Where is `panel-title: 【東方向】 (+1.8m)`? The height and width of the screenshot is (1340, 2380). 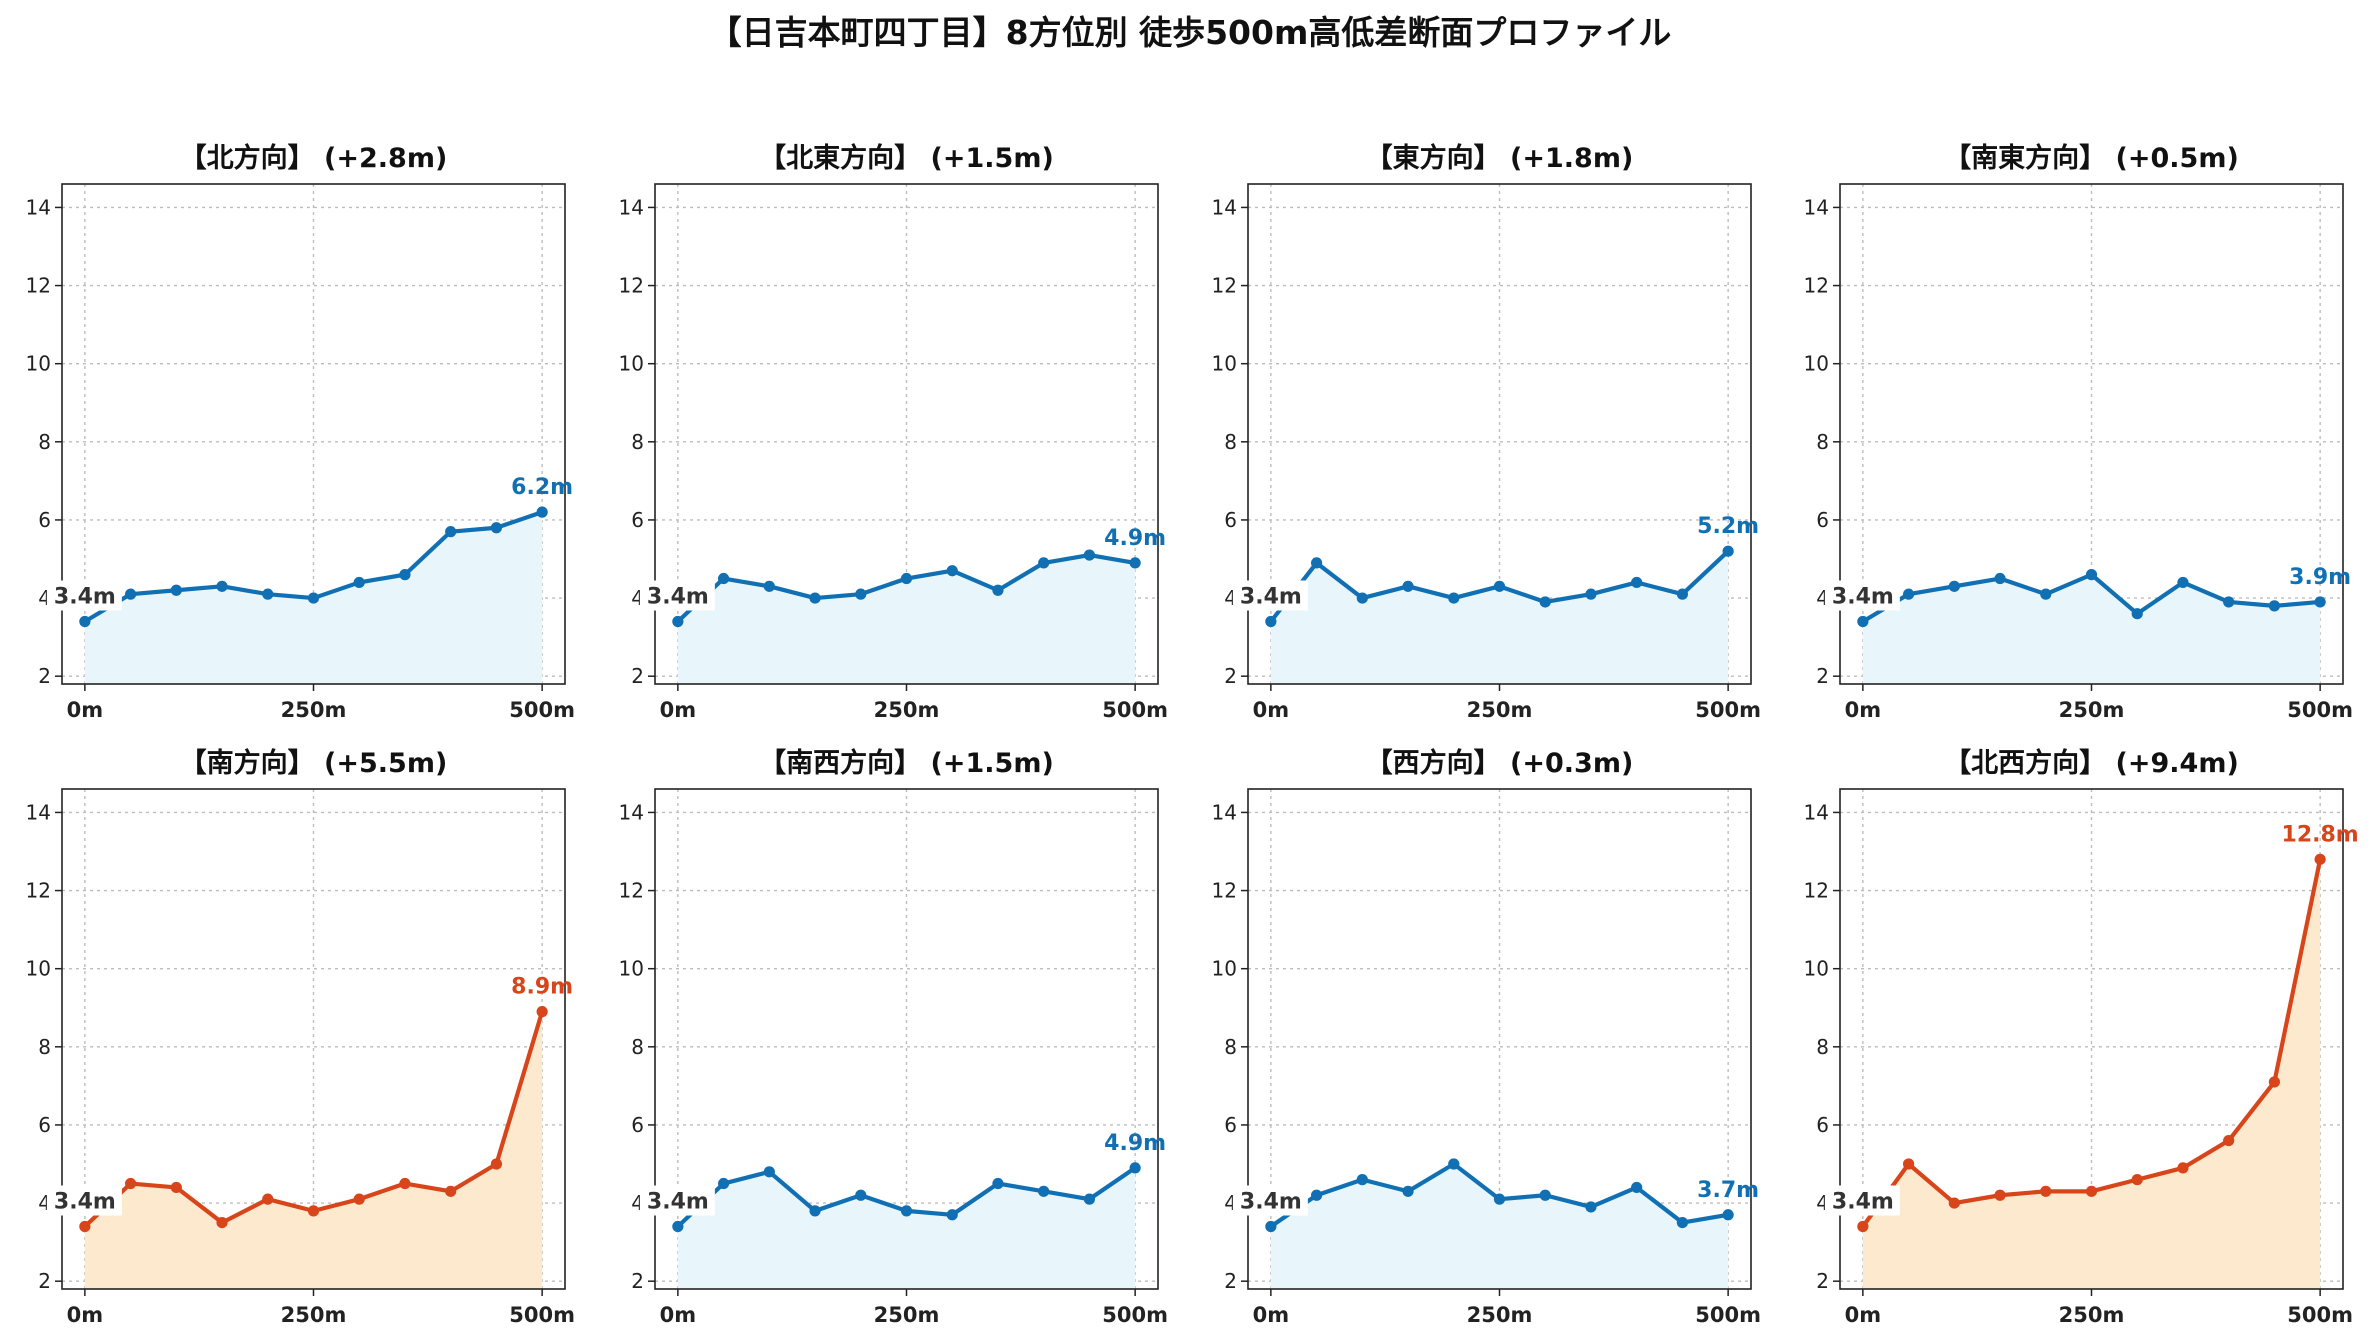 panel-title: 【東方向】 (+1.8m) is located at coordinates (1500, 158).